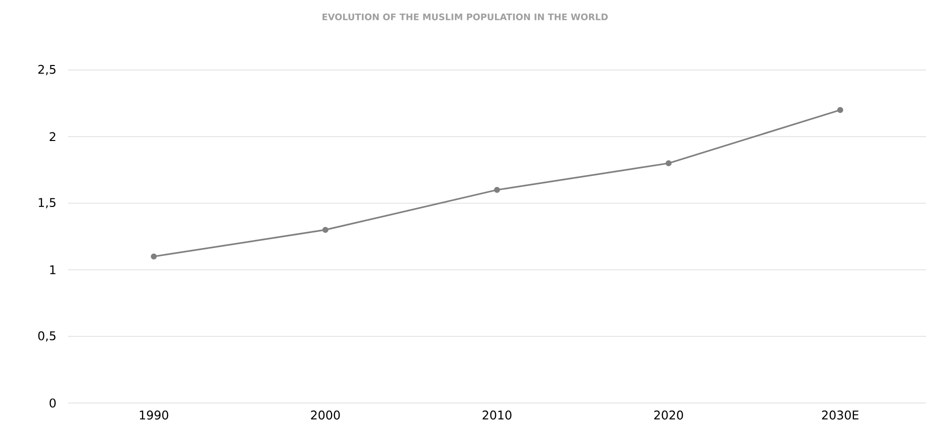 The image size is (931, 435). What do you see at coordinates (47, 336) in the screenshot?
I see `y-tick-label: 0,5` at bounding box center [47, 336].